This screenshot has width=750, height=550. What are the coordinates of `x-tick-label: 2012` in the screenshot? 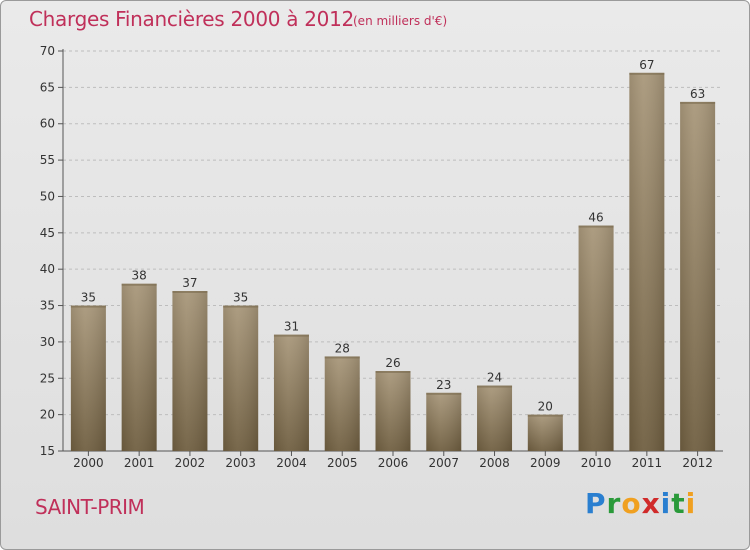 It's located at (697, 463).